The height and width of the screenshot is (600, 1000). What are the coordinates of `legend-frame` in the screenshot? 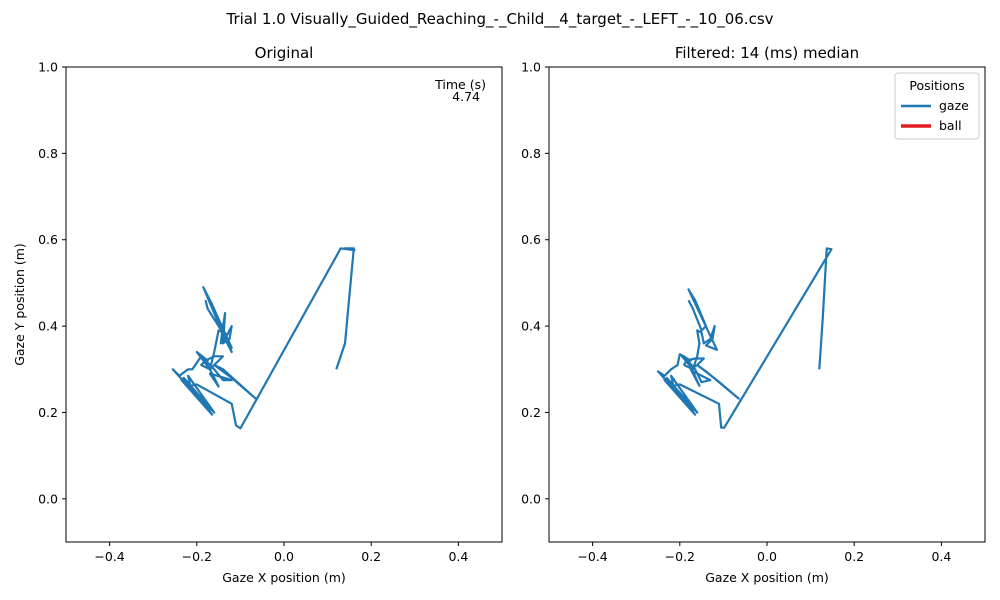 It's located at (937, 106).